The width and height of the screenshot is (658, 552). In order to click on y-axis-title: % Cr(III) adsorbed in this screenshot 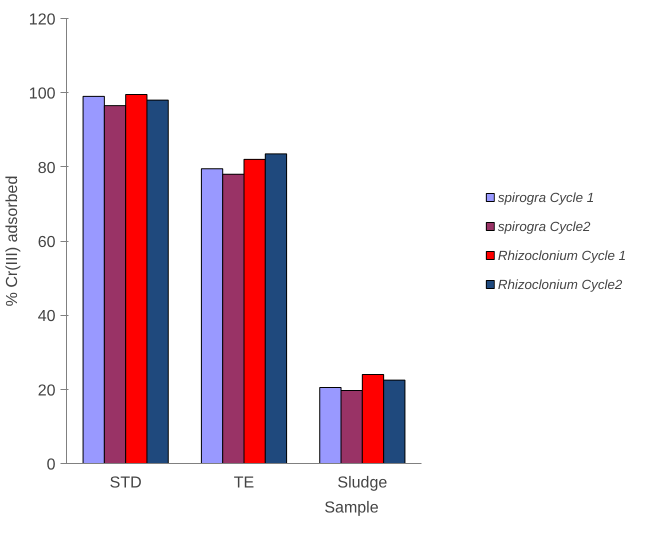, I will do `click(12, 241)`.